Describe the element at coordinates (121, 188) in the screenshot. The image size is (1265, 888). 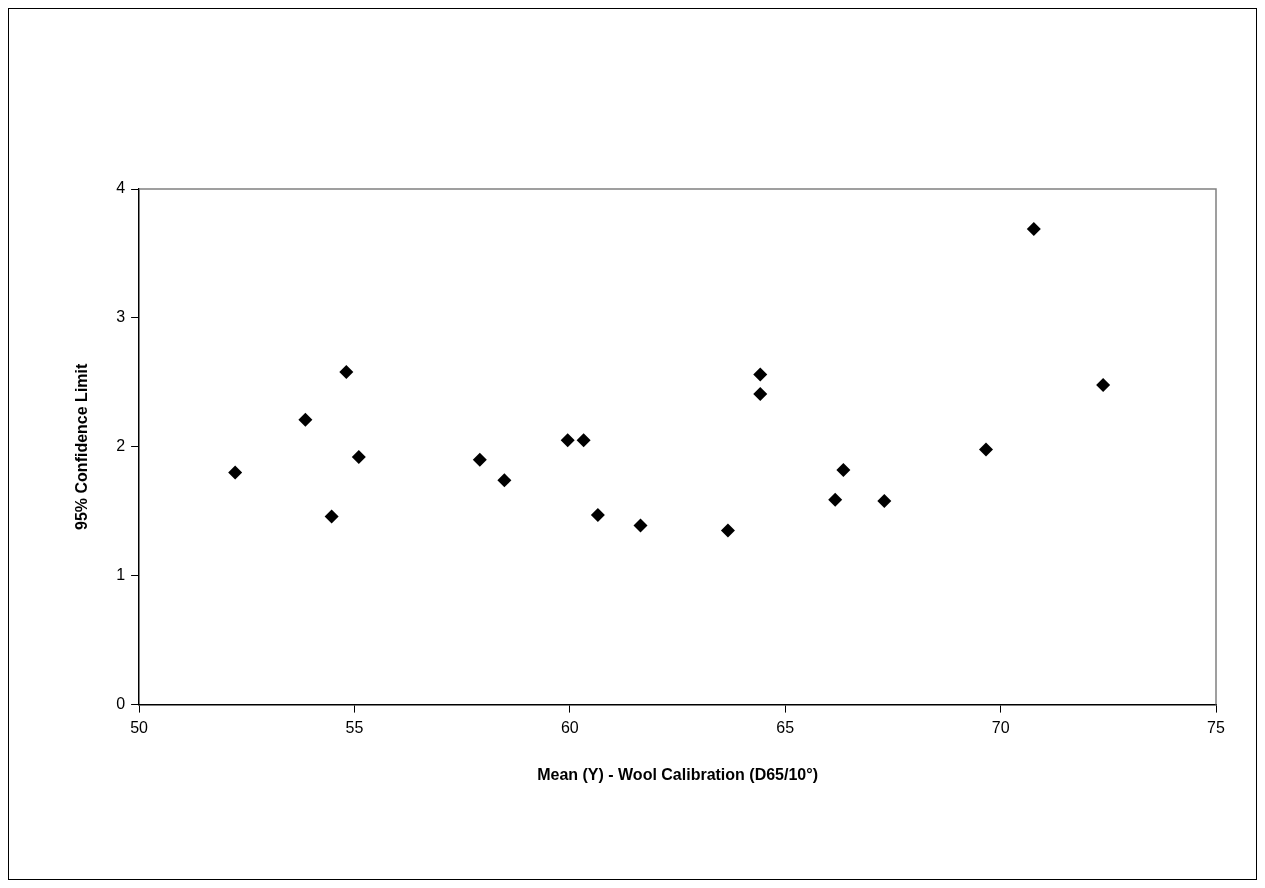
I see `y-tick-label: 4` at that location.